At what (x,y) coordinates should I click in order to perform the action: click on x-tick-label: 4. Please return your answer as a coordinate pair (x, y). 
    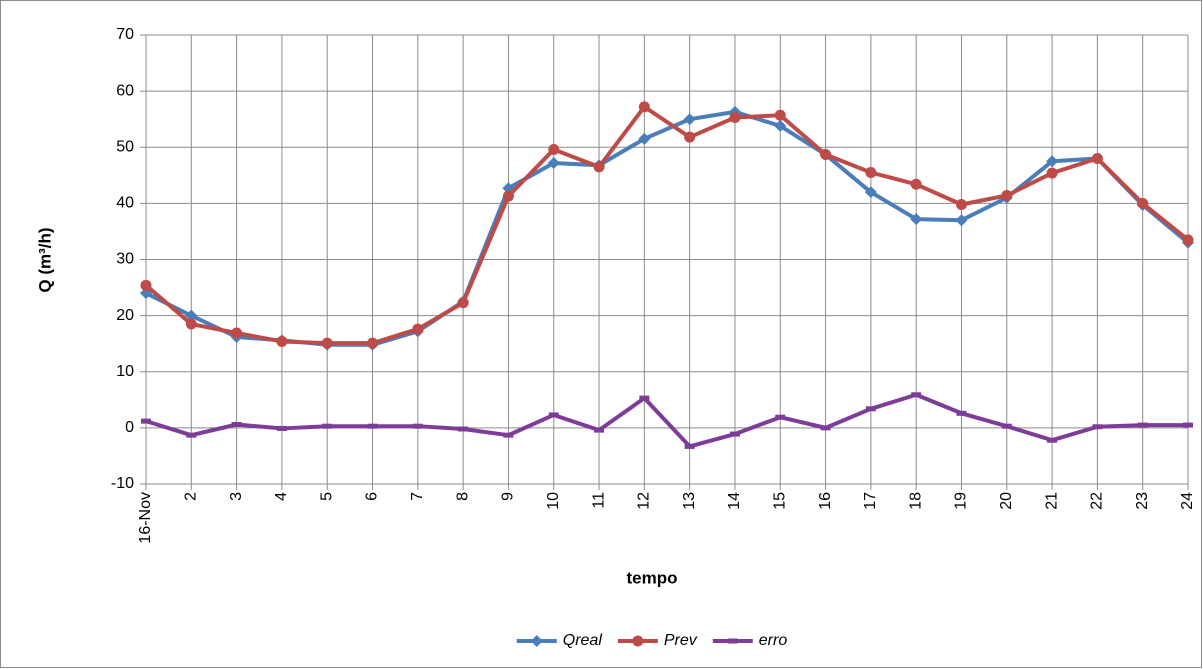
    Looking at the image, I should click on (281, 496).